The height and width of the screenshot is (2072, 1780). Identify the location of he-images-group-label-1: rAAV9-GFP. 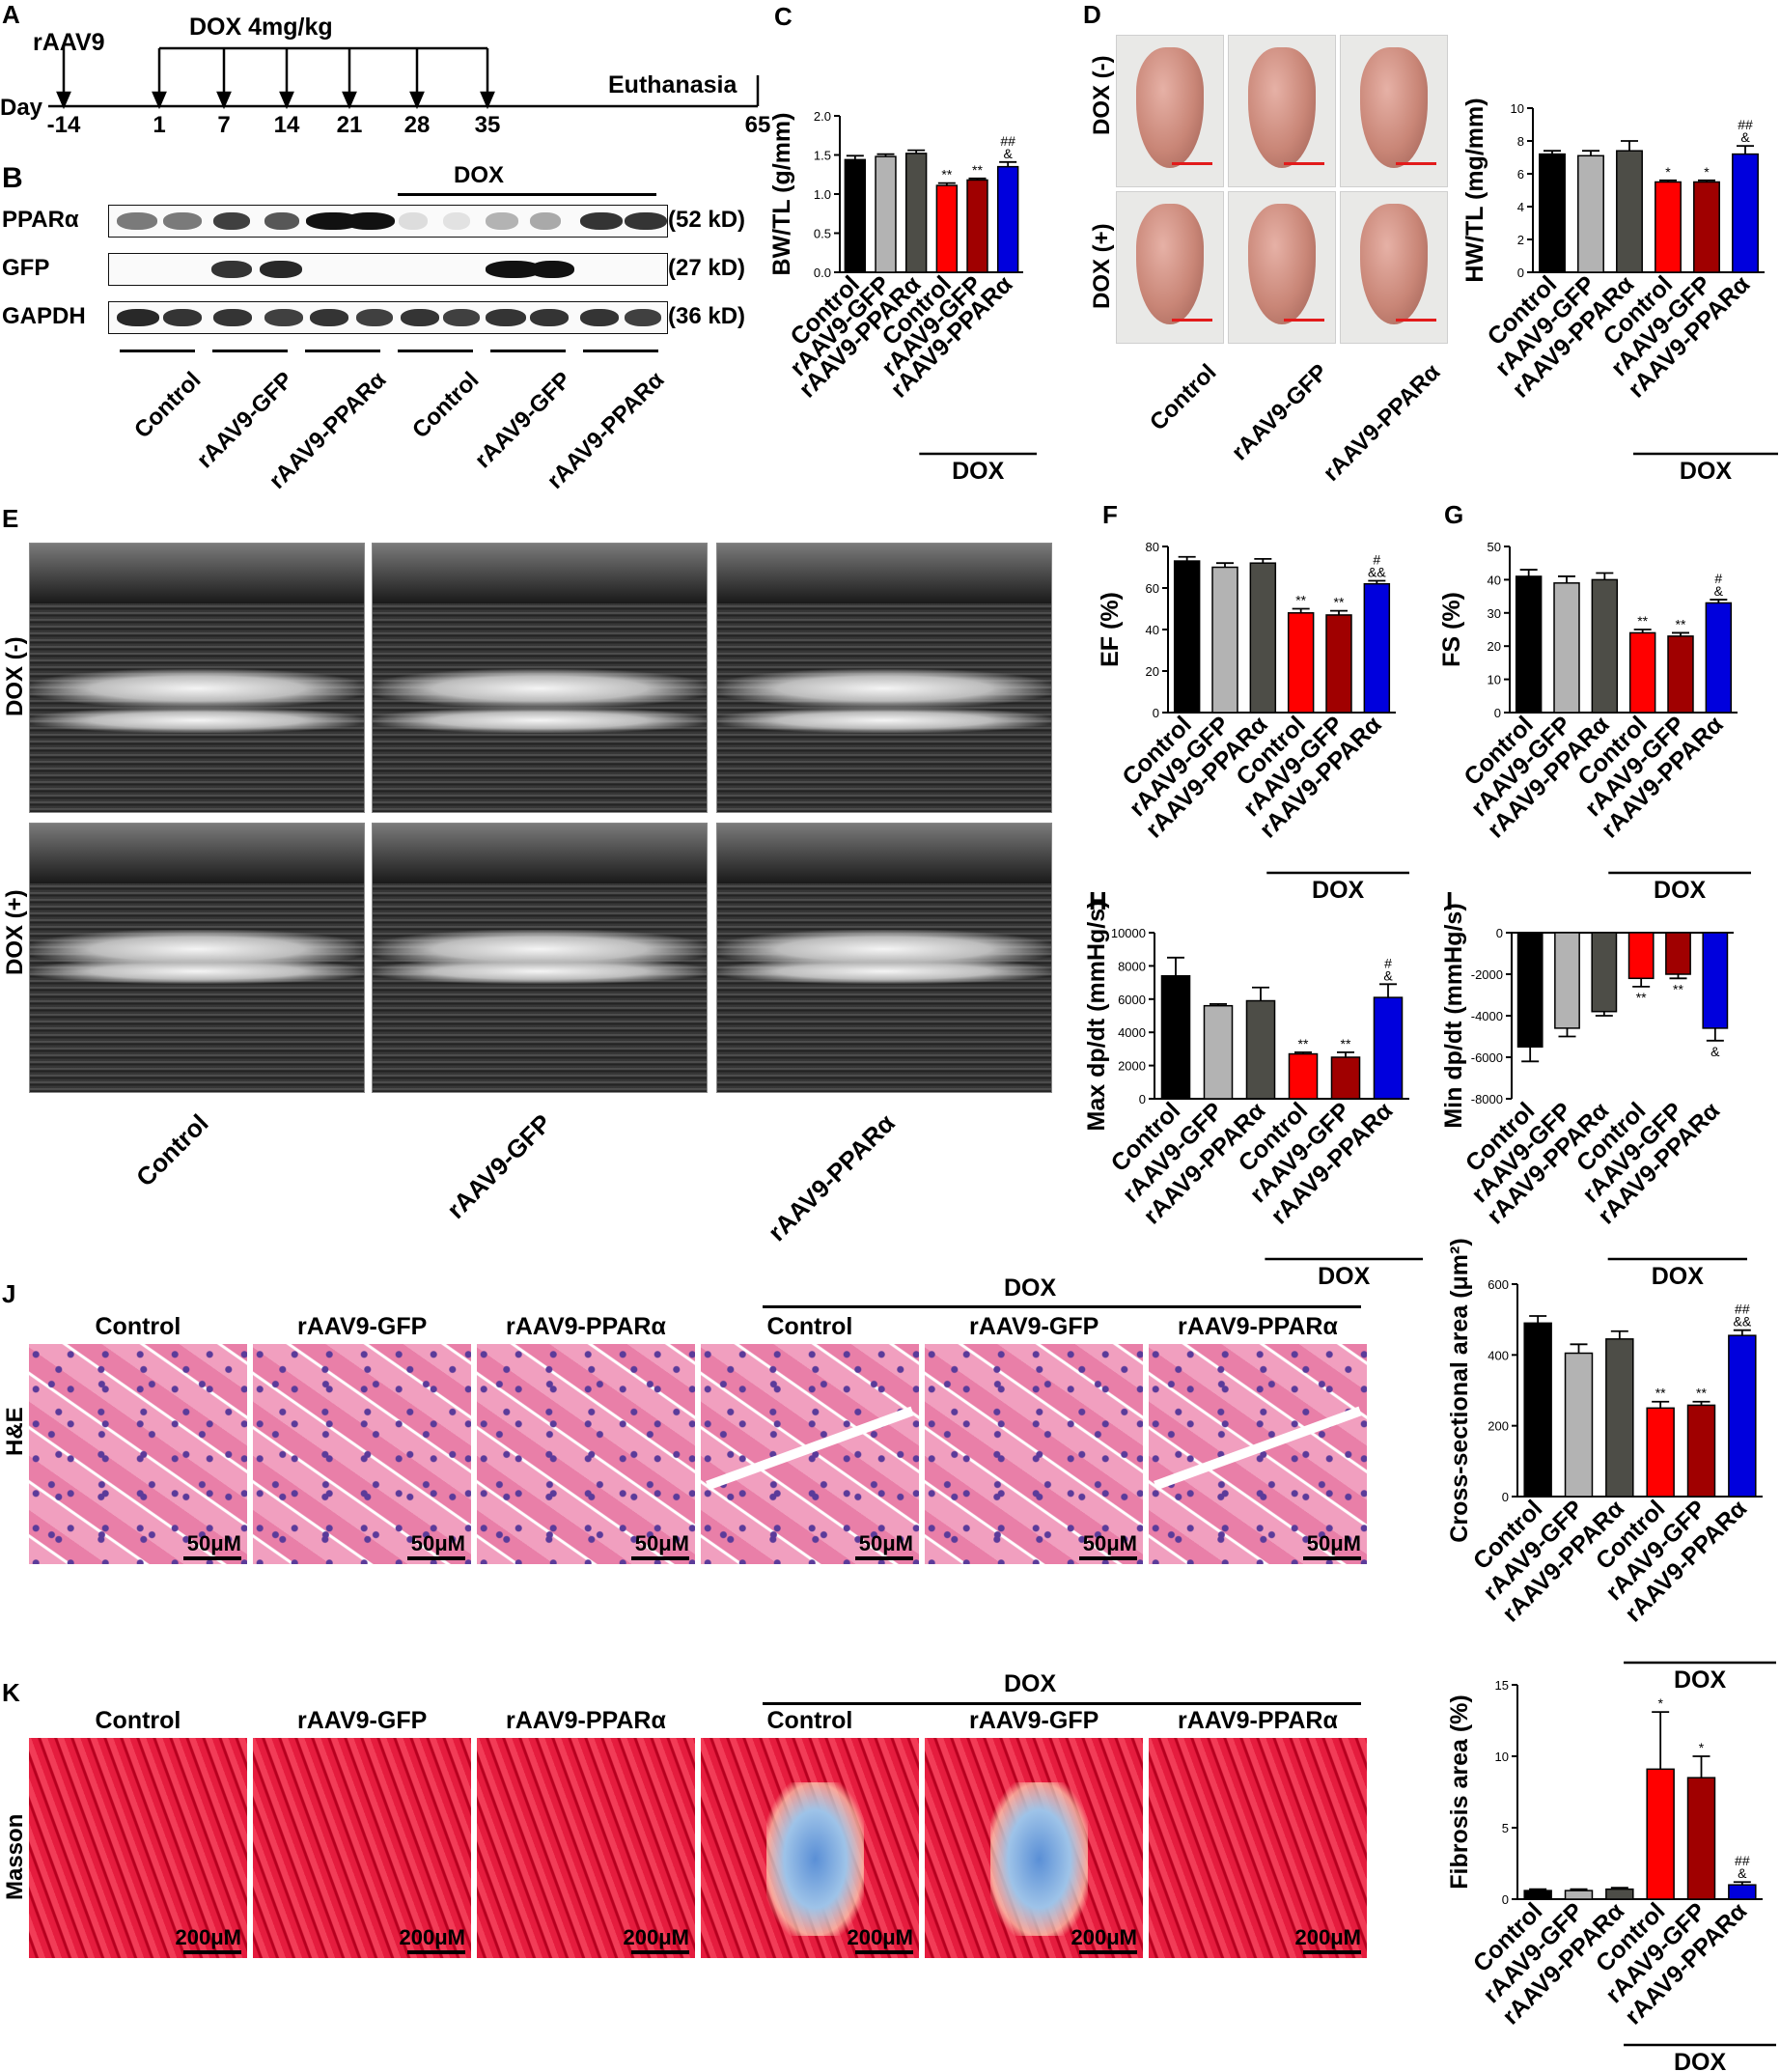
(362, 1327).